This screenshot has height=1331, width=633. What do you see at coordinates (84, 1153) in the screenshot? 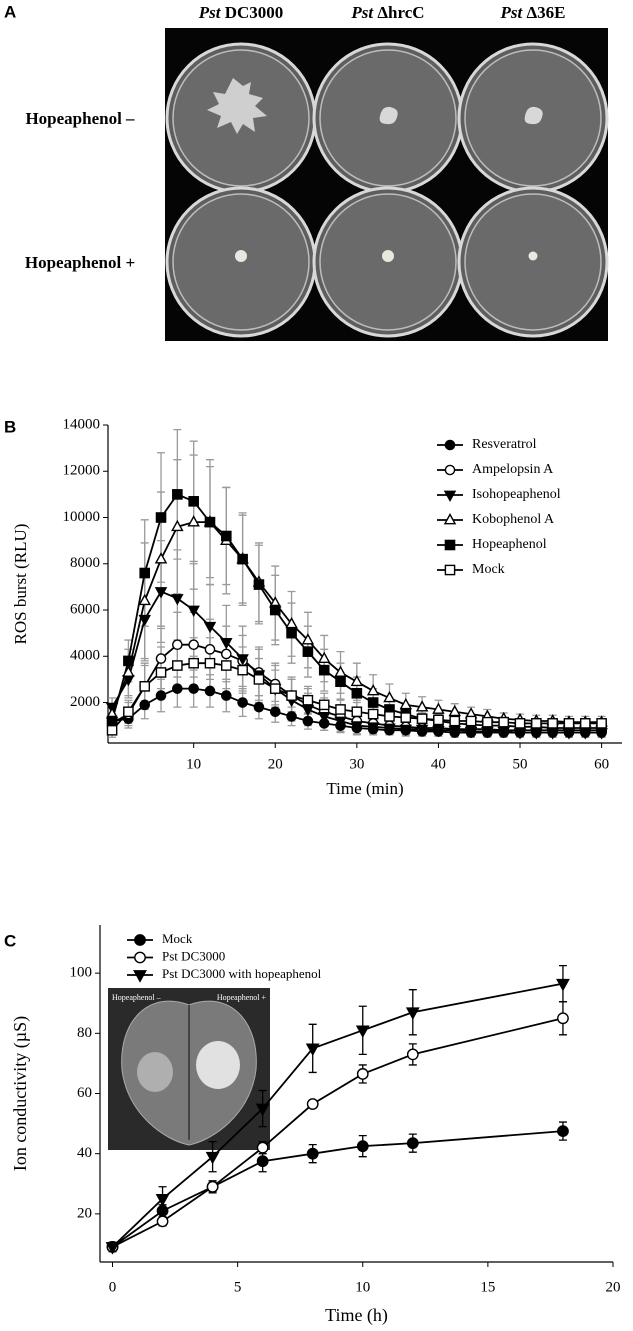
I see `y-tick-label: 40` at bounding box center [84, 1153].